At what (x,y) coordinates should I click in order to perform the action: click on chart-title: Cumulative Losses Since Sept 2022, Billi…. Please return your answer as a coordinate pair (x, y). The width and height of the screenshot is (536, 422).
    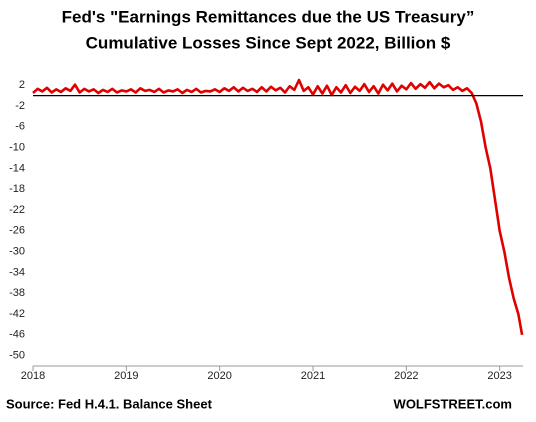
    Looking at the image, I should click on (268, 42).